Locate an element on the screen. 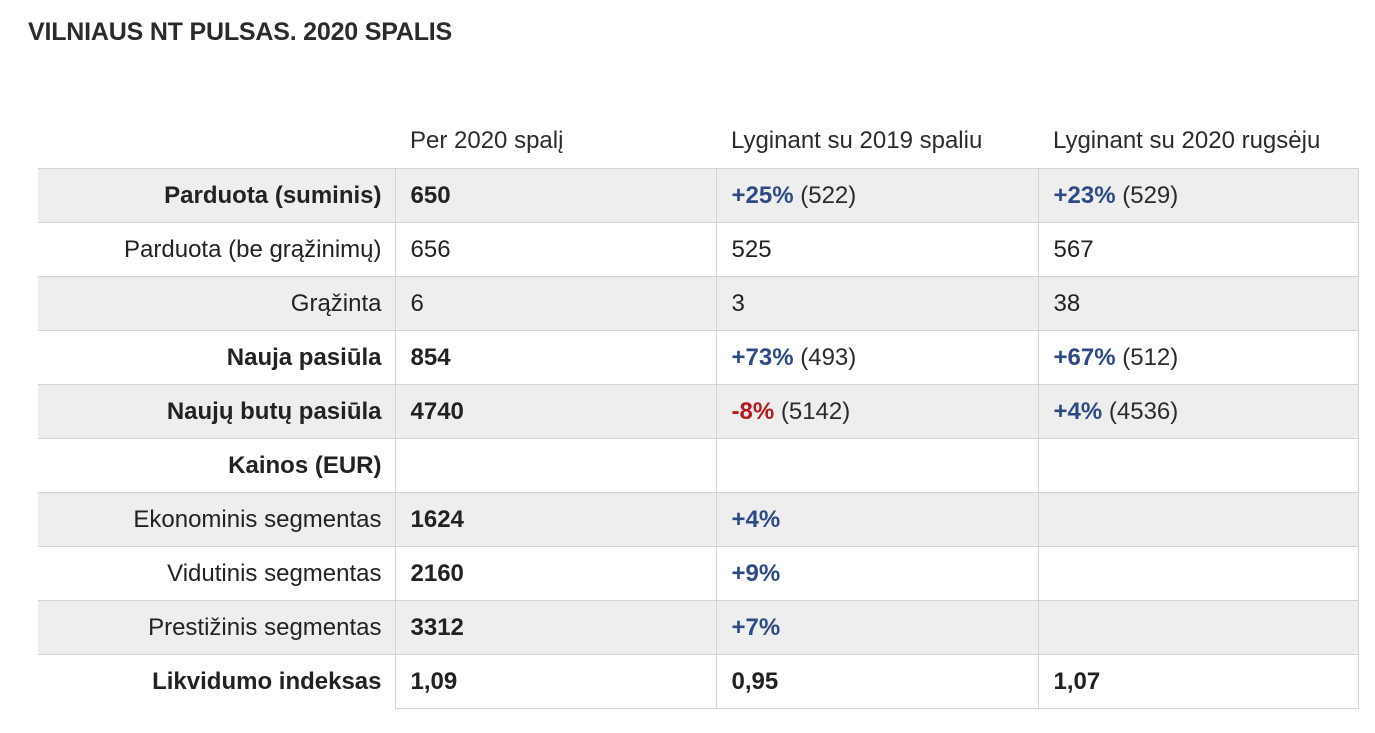 The height and width of the screenshot is (733, 1375). cell-vs-last-year: +73% (493) is located at coordinates (877, 357).